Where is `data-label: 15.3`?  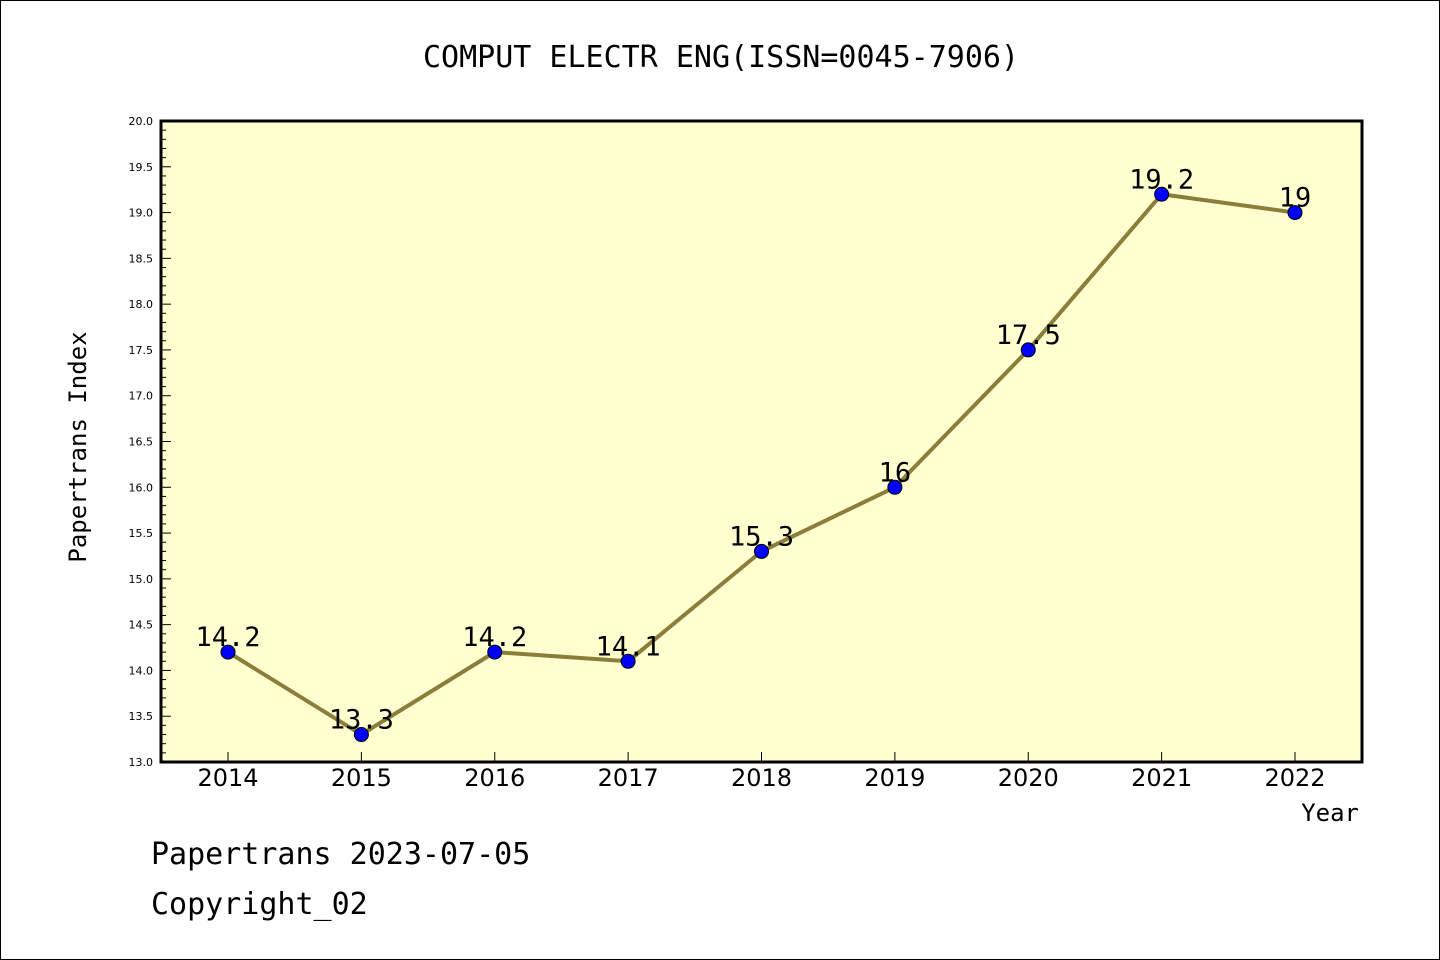
data-label: 15.3 is located at coordinates (761, 536).